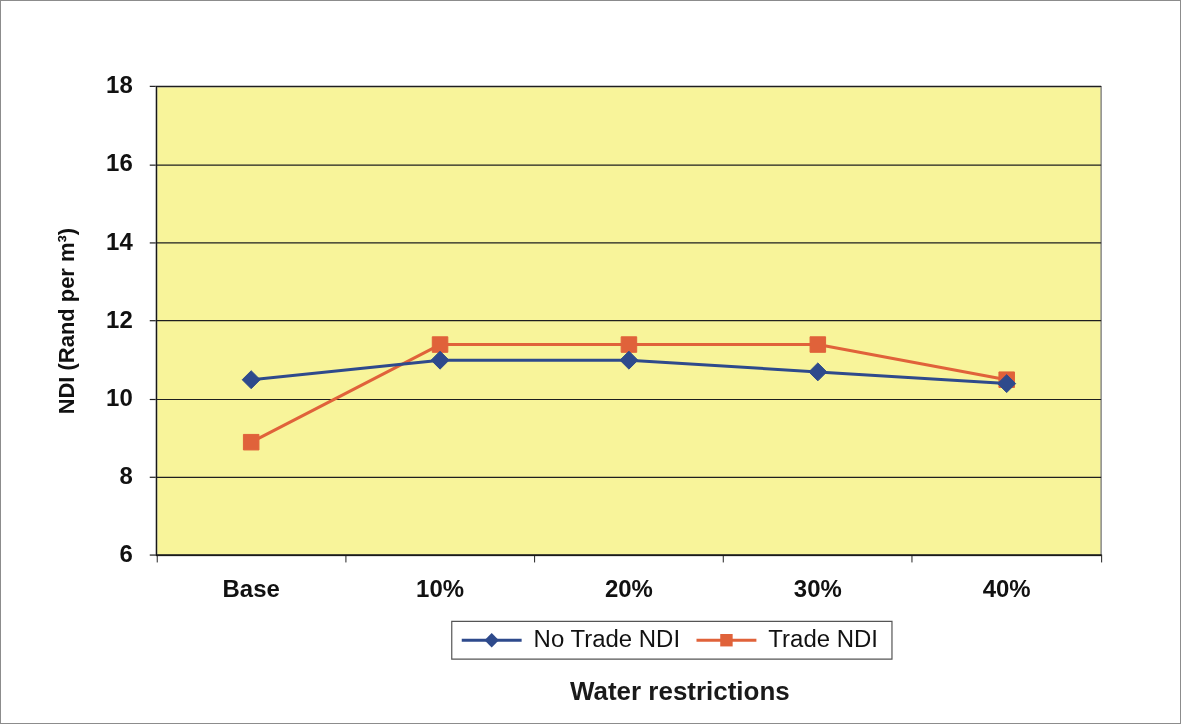 This screenshot has height=726, width=1183. What do you see at coordinates (119, 163) in the screenshot?
I see `y-tick-label: 16` at bounding box center [119, 163].